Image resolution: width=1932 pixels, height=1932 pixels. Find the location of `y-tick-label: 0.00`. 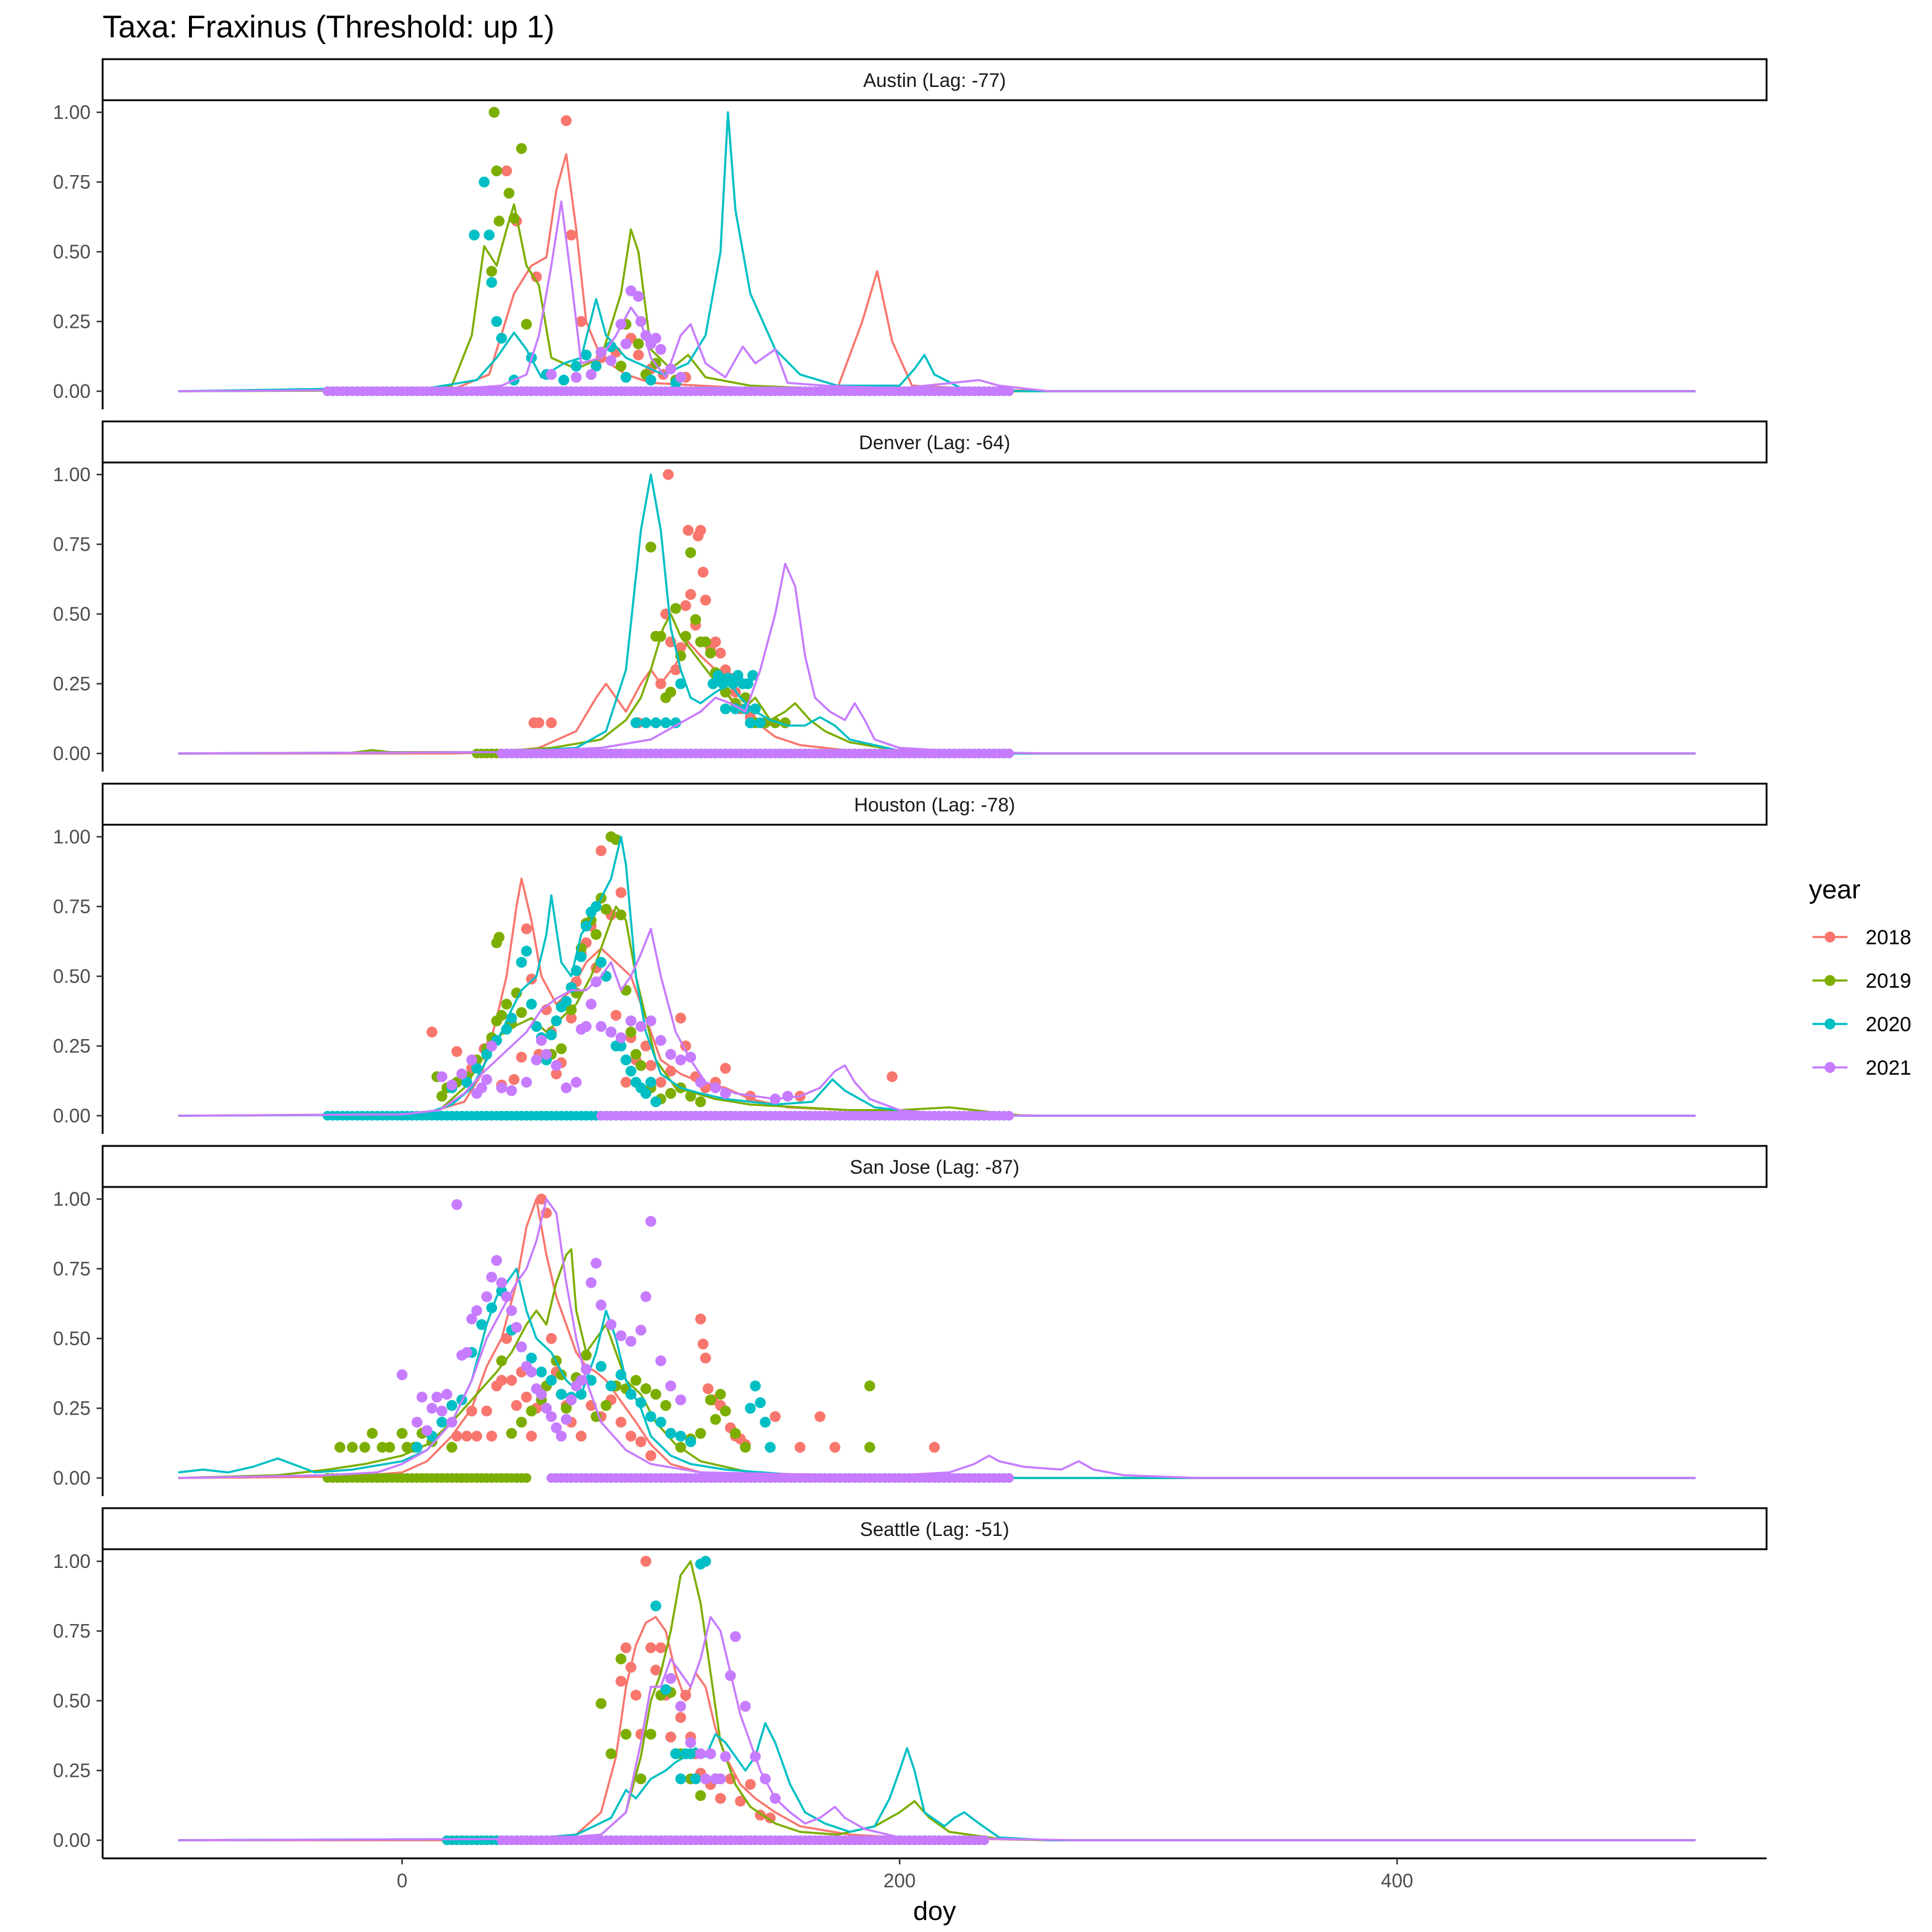

y-tick-label: 0.00 is located at coordinates (72, 1478).